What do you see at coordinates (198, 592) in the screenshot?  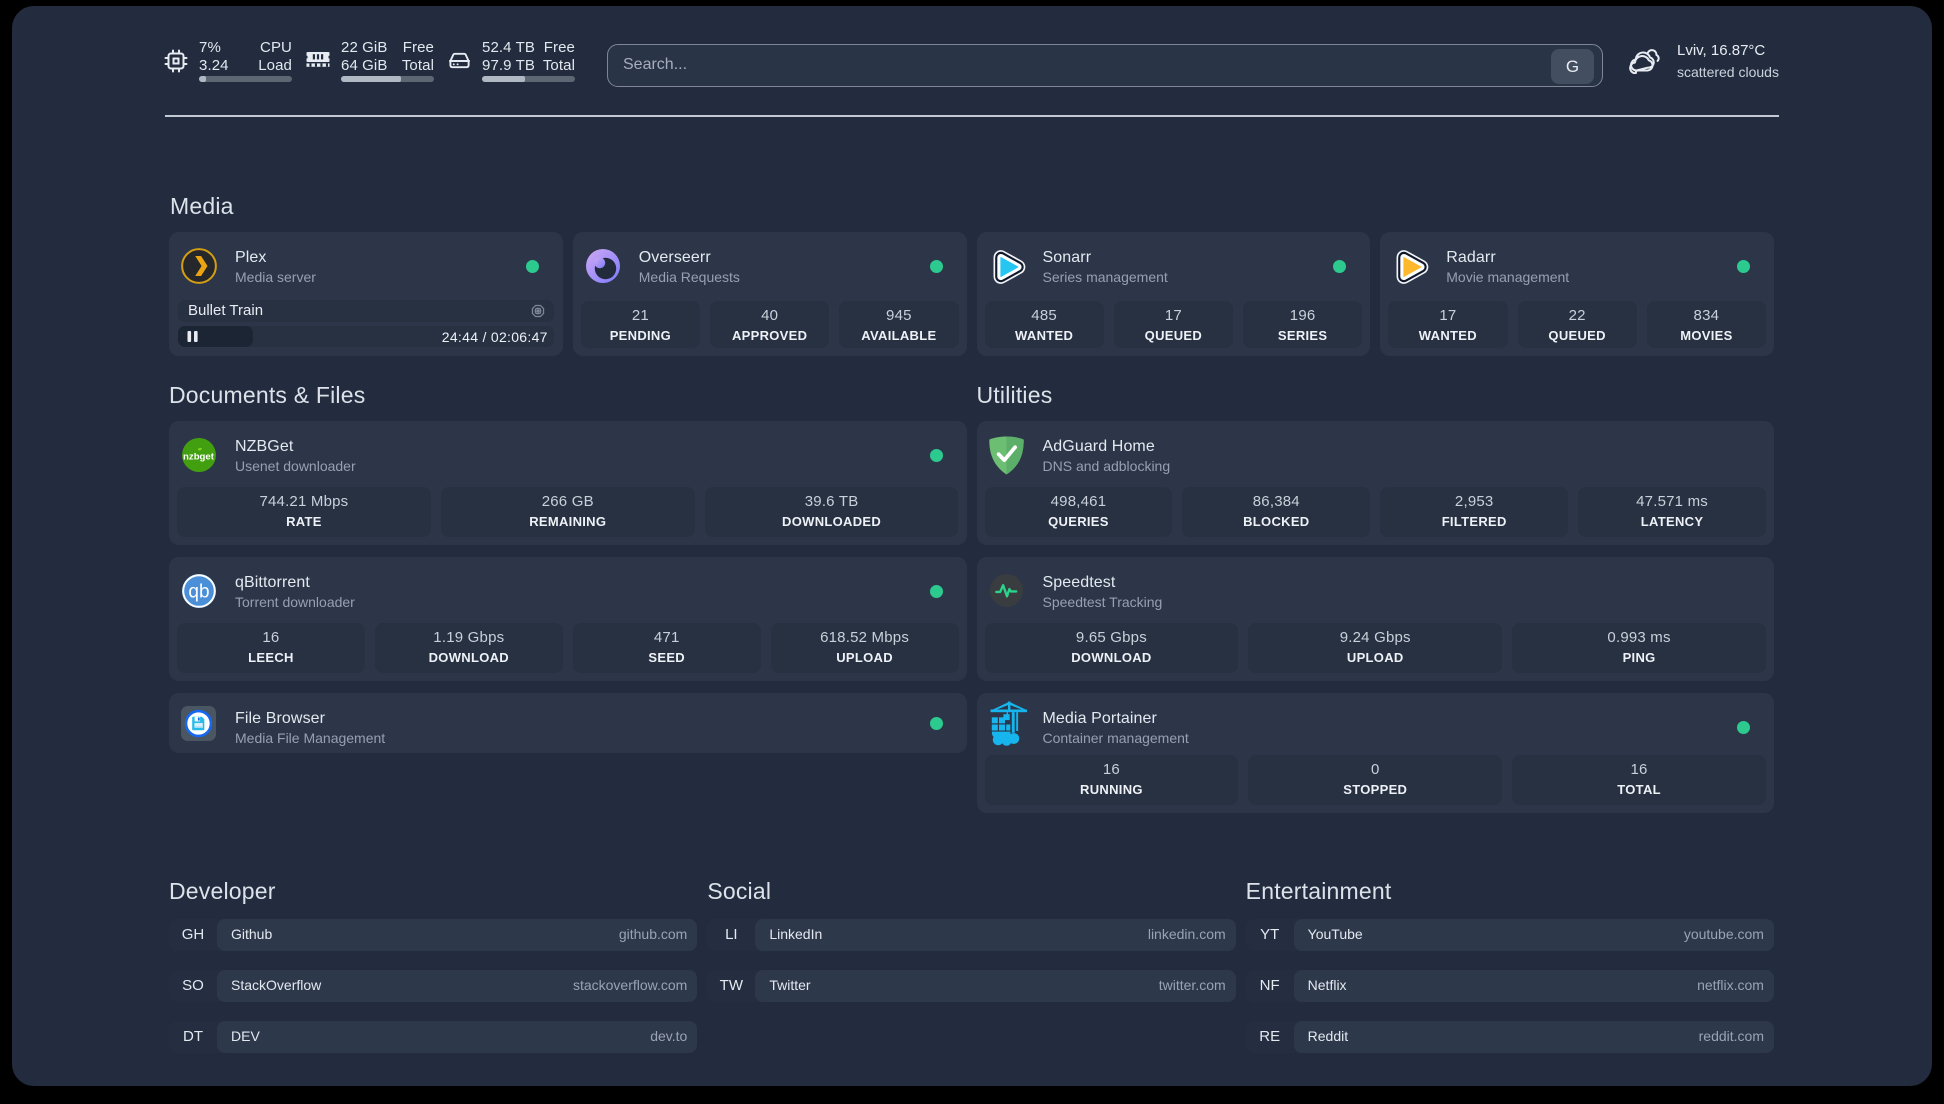 I see `svg-text: qb` at bounding box center [198, 592].